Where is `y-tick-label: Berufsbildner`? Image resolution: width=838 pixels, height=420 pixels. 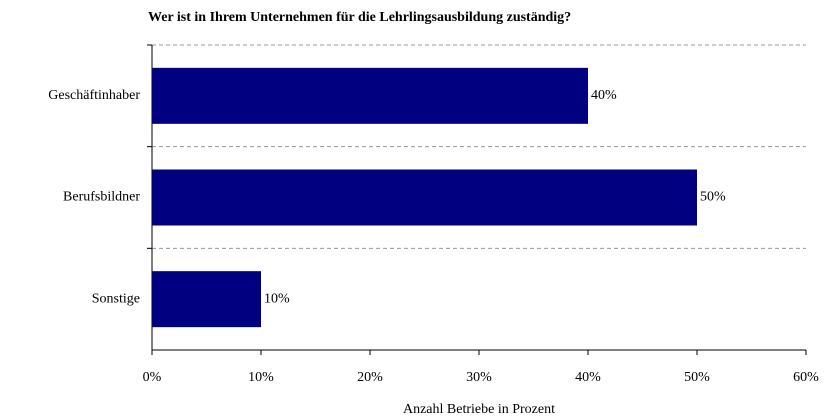
y-tick-label: Berufsbildner is located at coordinates (101, 197).